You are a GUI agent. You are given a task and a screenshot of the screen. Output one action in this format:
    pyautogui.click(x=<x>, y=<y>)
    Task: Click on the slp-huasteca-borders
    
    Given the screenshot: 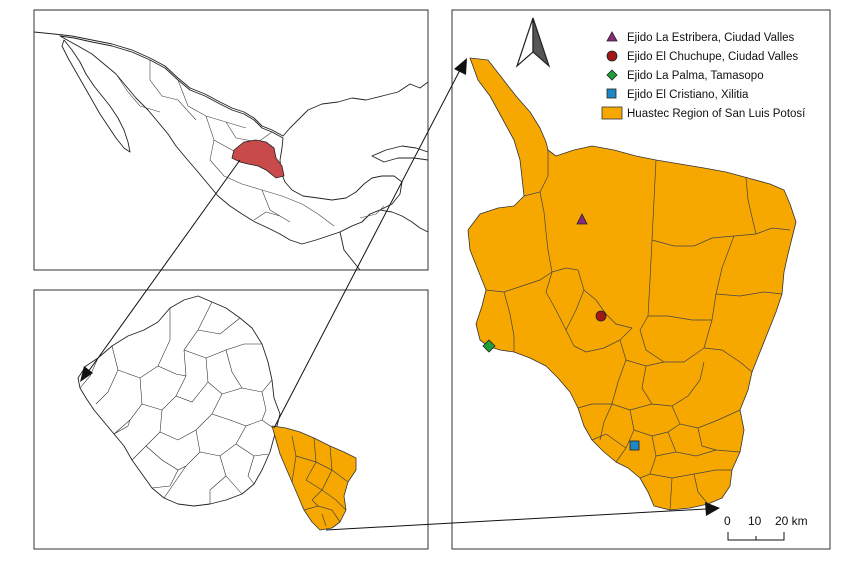 What is the action you would take?
    pyautogui.click(x=320, y=481)
    